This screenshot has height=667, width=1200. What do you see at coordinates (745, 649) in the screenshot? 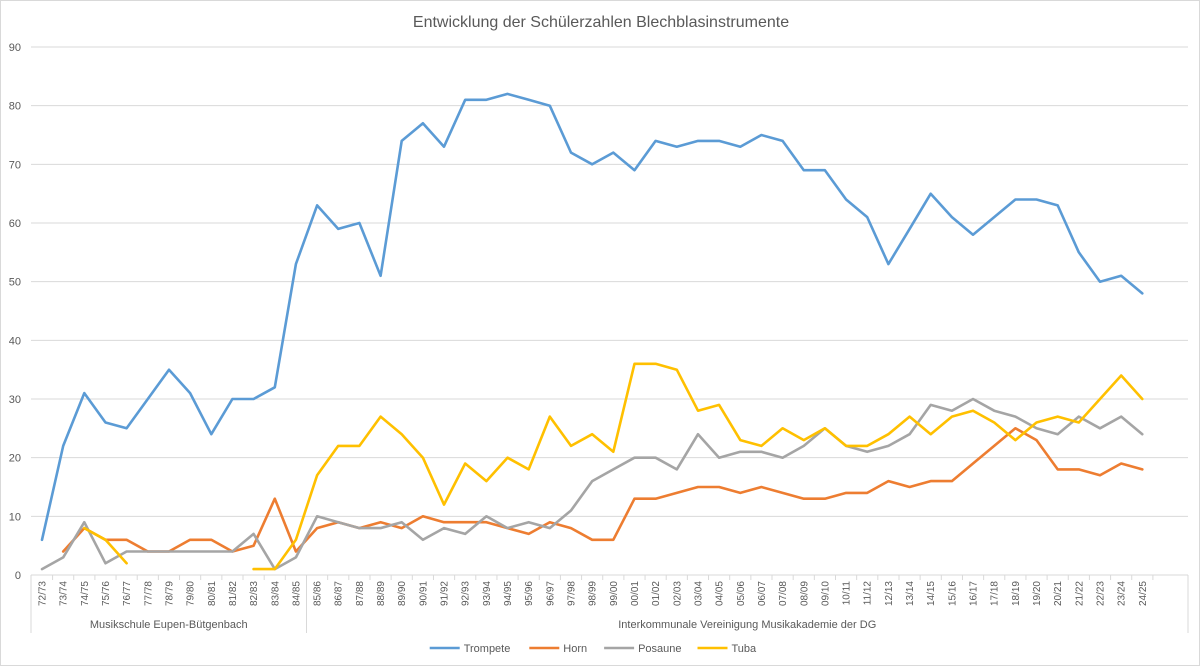
I see `legend-label-tuba: Tuba` at bounding box center [745, 649].